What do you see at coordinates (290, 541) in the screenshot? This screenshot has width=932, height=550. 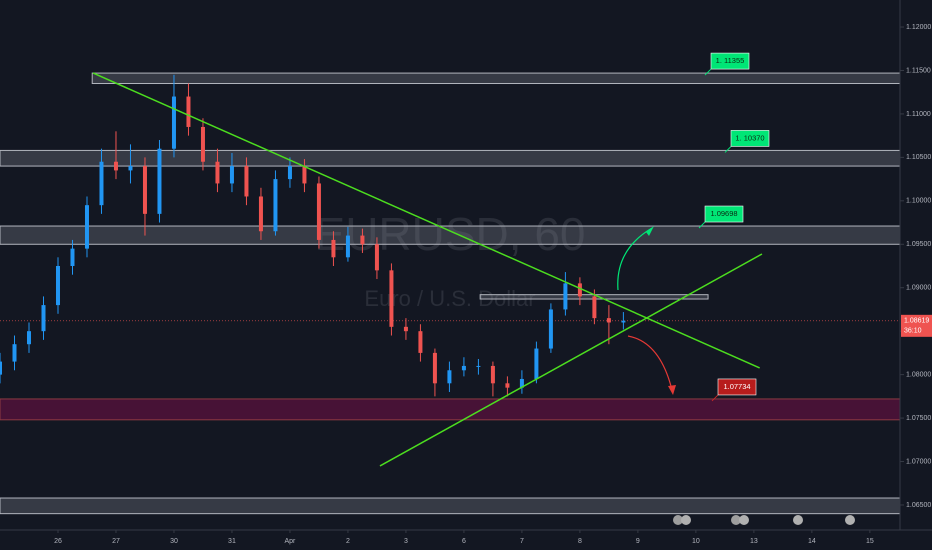 I see `x-tick-label: Apr` at bounding box center [290, 541].